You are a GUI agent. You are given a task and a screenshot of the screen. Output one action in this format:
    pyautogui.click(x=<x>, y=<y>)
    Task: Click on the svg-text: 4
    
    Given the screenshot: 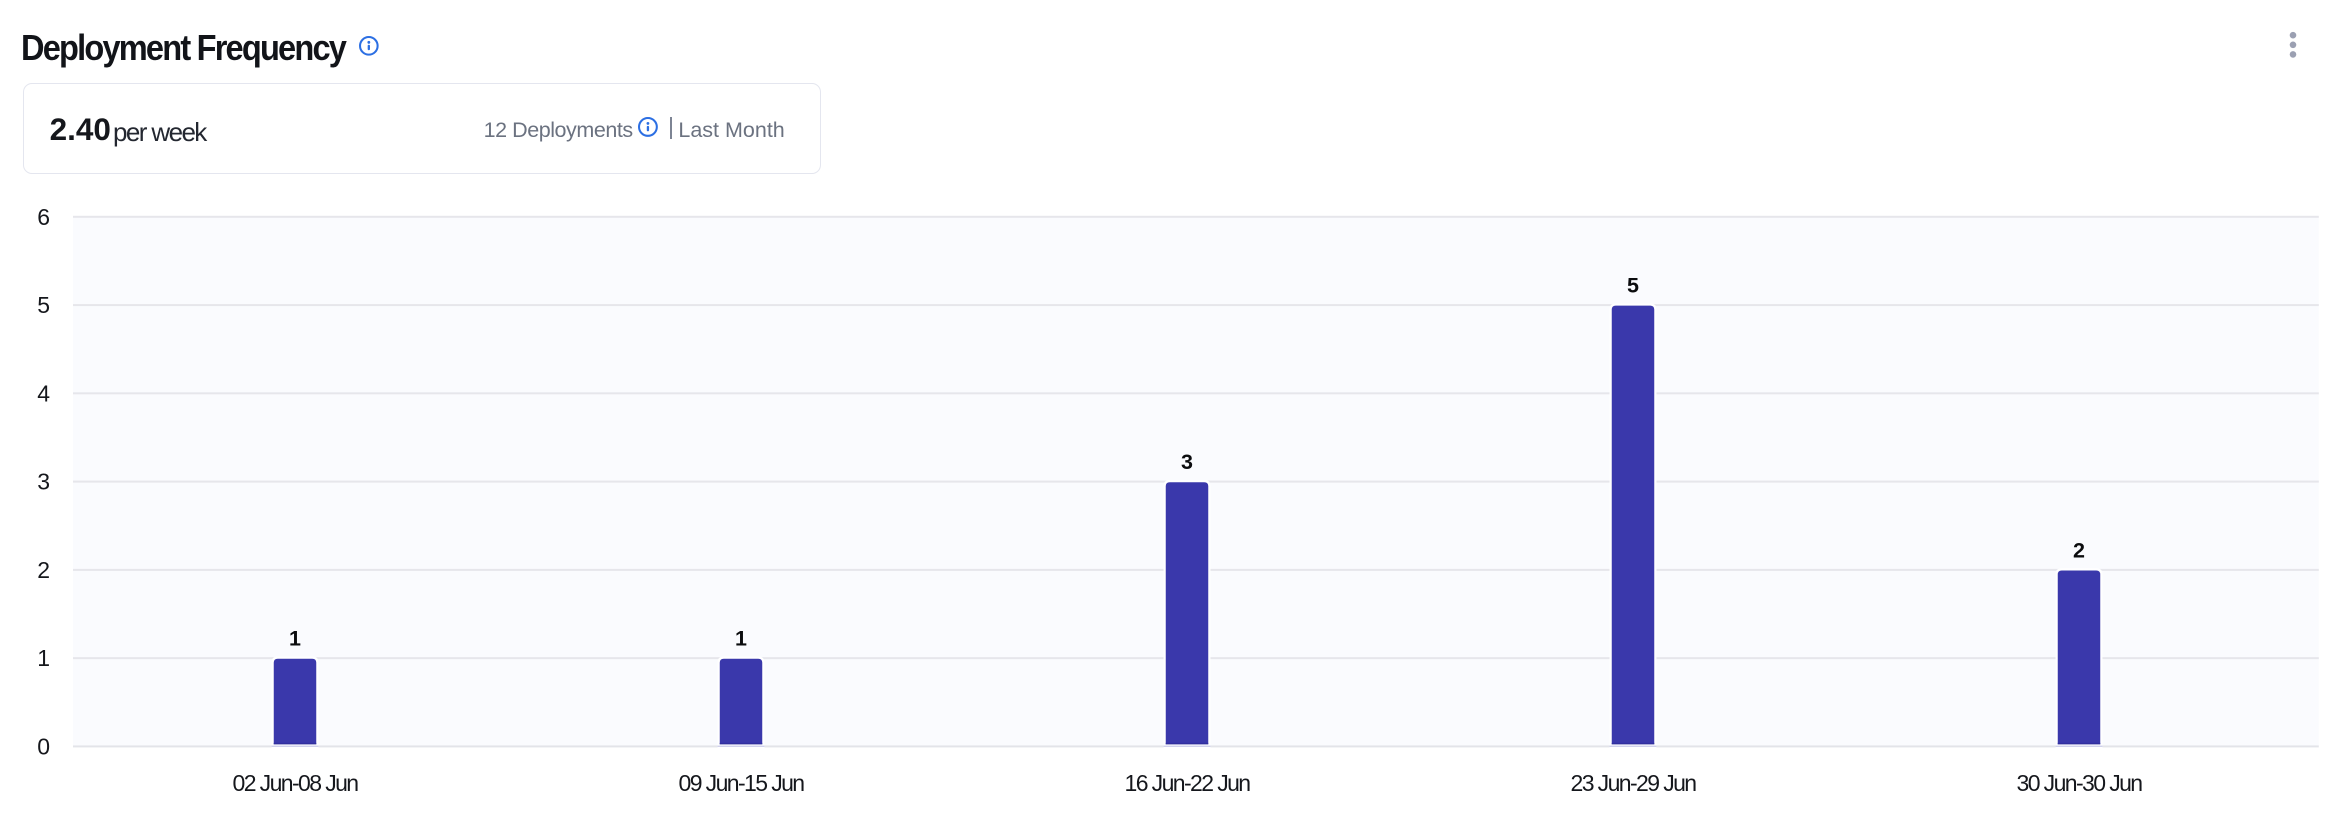 What is the action you would take?
    pyautogui.click(x=43, y=393)
    